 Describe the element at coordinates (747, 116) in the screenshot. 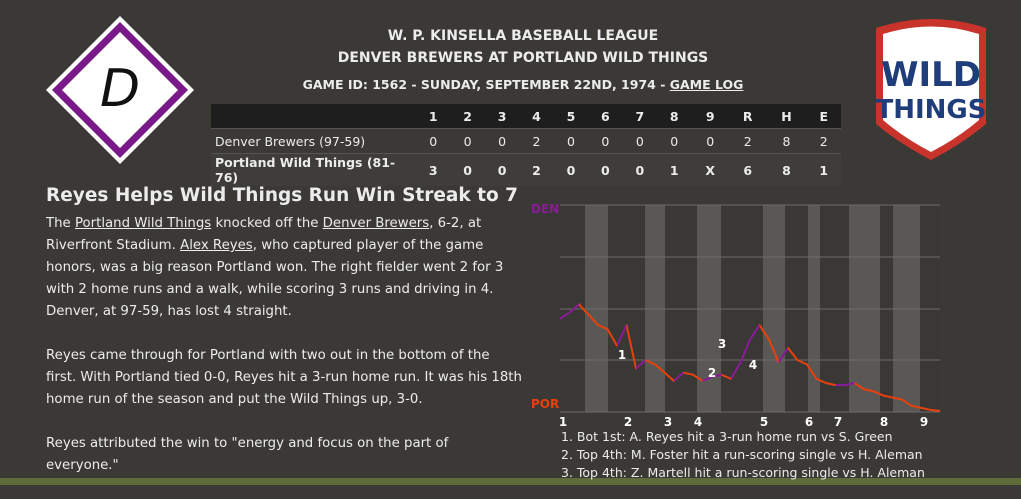

I see `column-header: R` at that location.